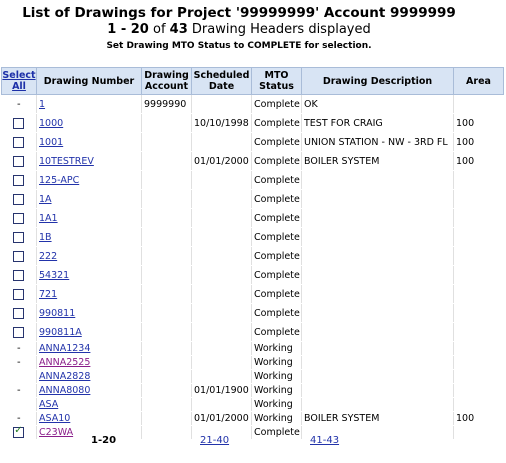 The image size is (506, 463). Describe the element at coordinates (65, 362) in the screenshot. I see `drawing-number-link: ANNA2525` at that location.